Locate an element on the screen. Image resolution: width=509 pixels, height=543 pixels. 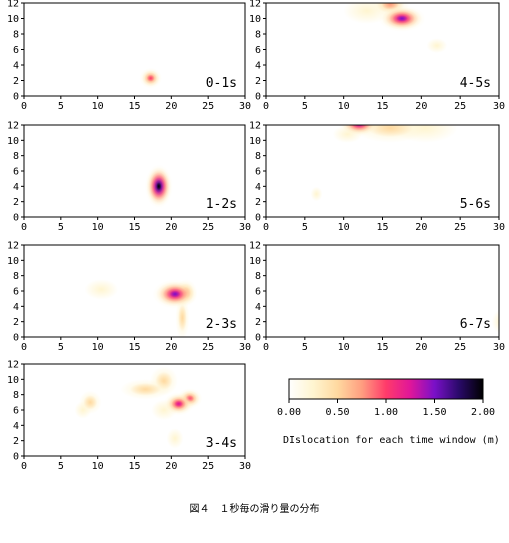
time-window-label: 3-4s is located at coordinates (221, 443).